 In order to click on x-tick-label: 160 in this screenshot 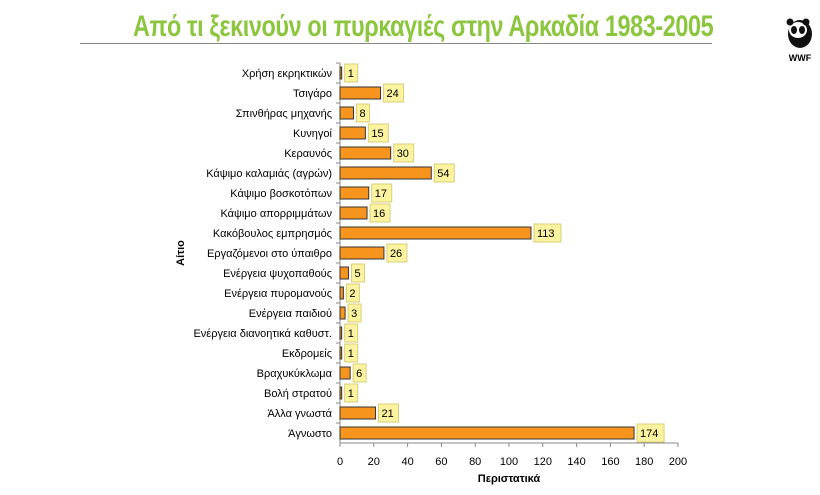, I will do `click(610, 462)`.